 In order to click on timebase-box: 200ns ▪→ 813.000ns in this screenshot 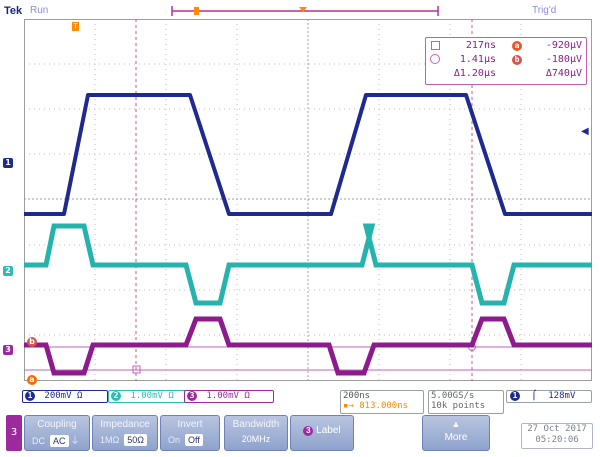, I will do `click(382, 402)`.